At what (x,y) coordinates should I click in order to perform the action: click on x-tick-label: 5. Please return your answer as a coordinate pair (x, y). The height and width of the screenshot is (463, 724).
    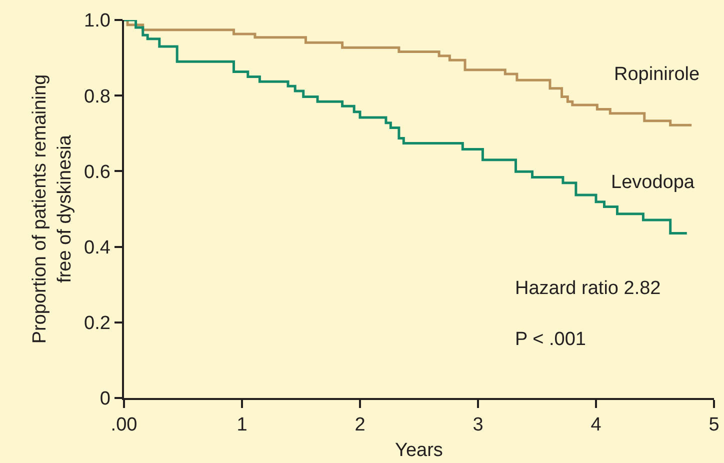
    Looking at the image, I should click on (714, 425).